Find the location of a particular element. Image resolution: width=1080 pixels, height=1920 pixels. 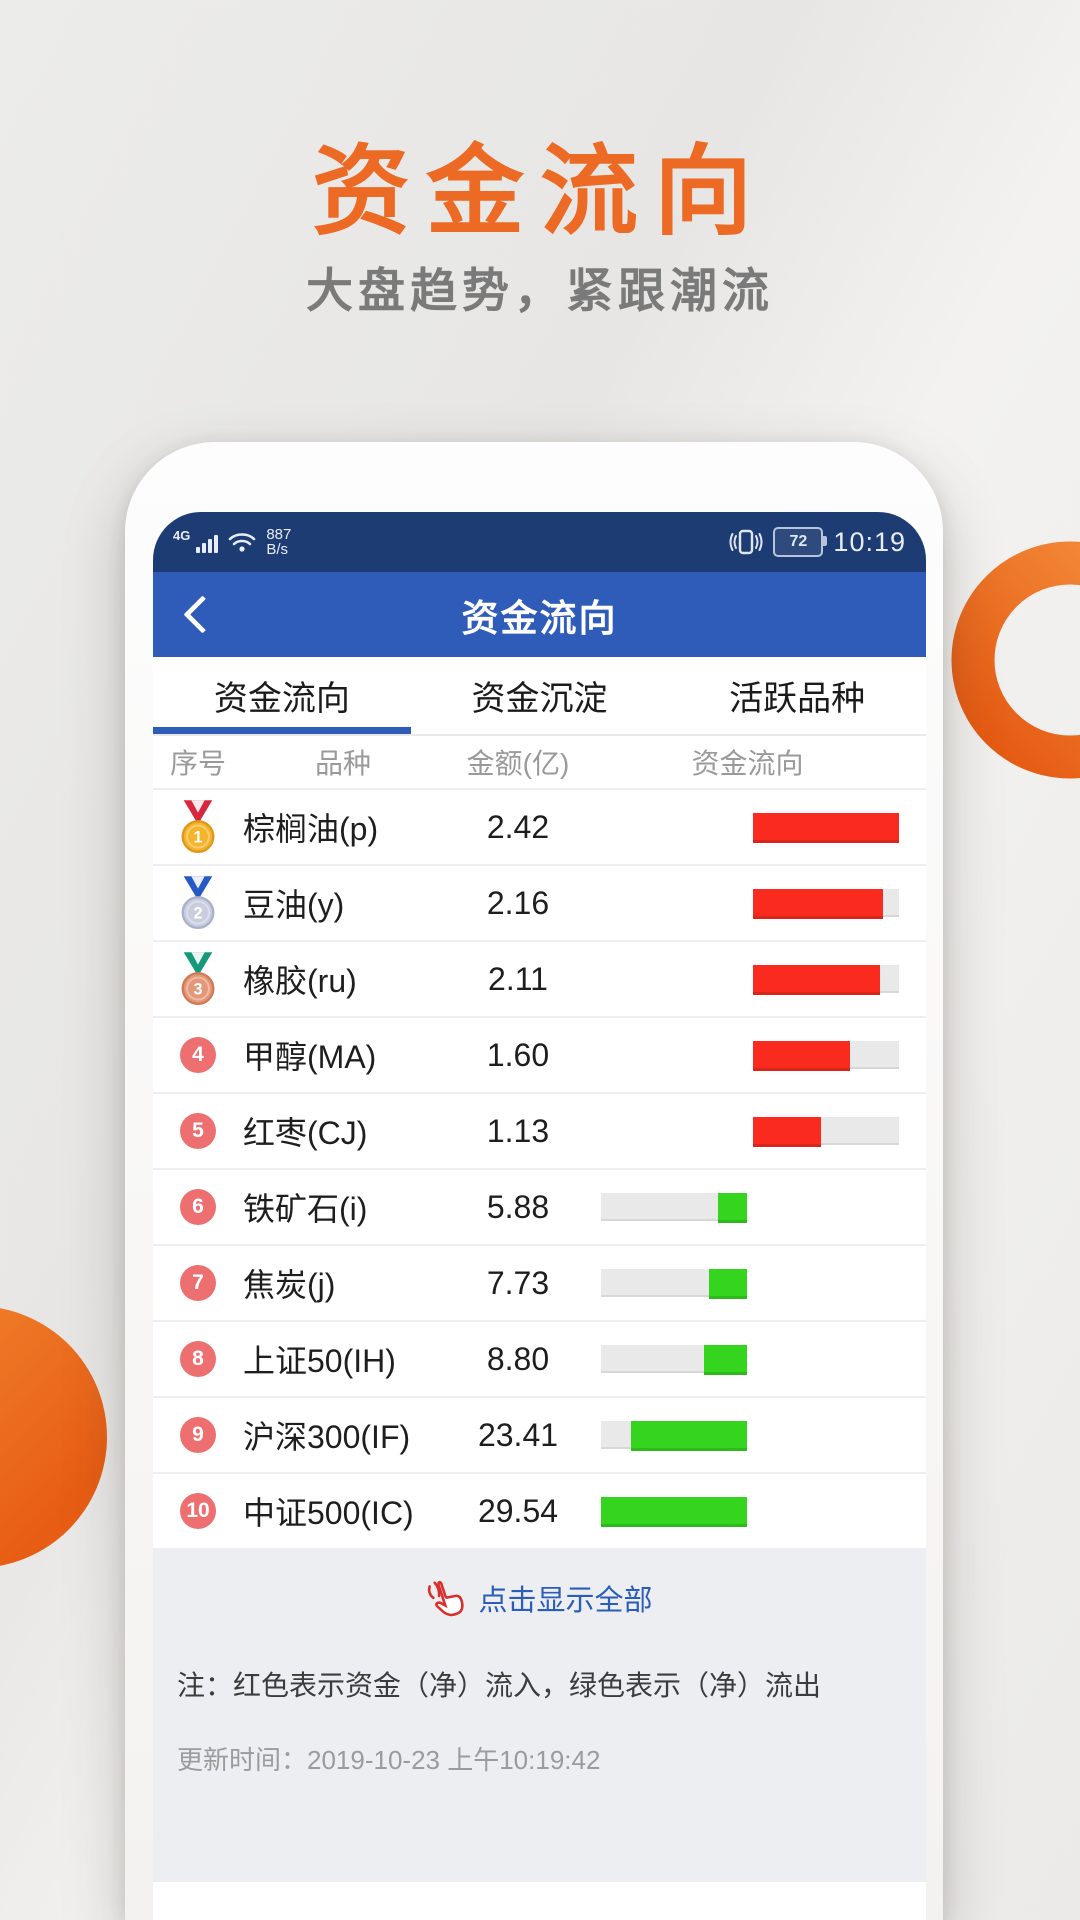

tab-资金沉淀: 资金沉淀 is located at coordinates (540, 695).